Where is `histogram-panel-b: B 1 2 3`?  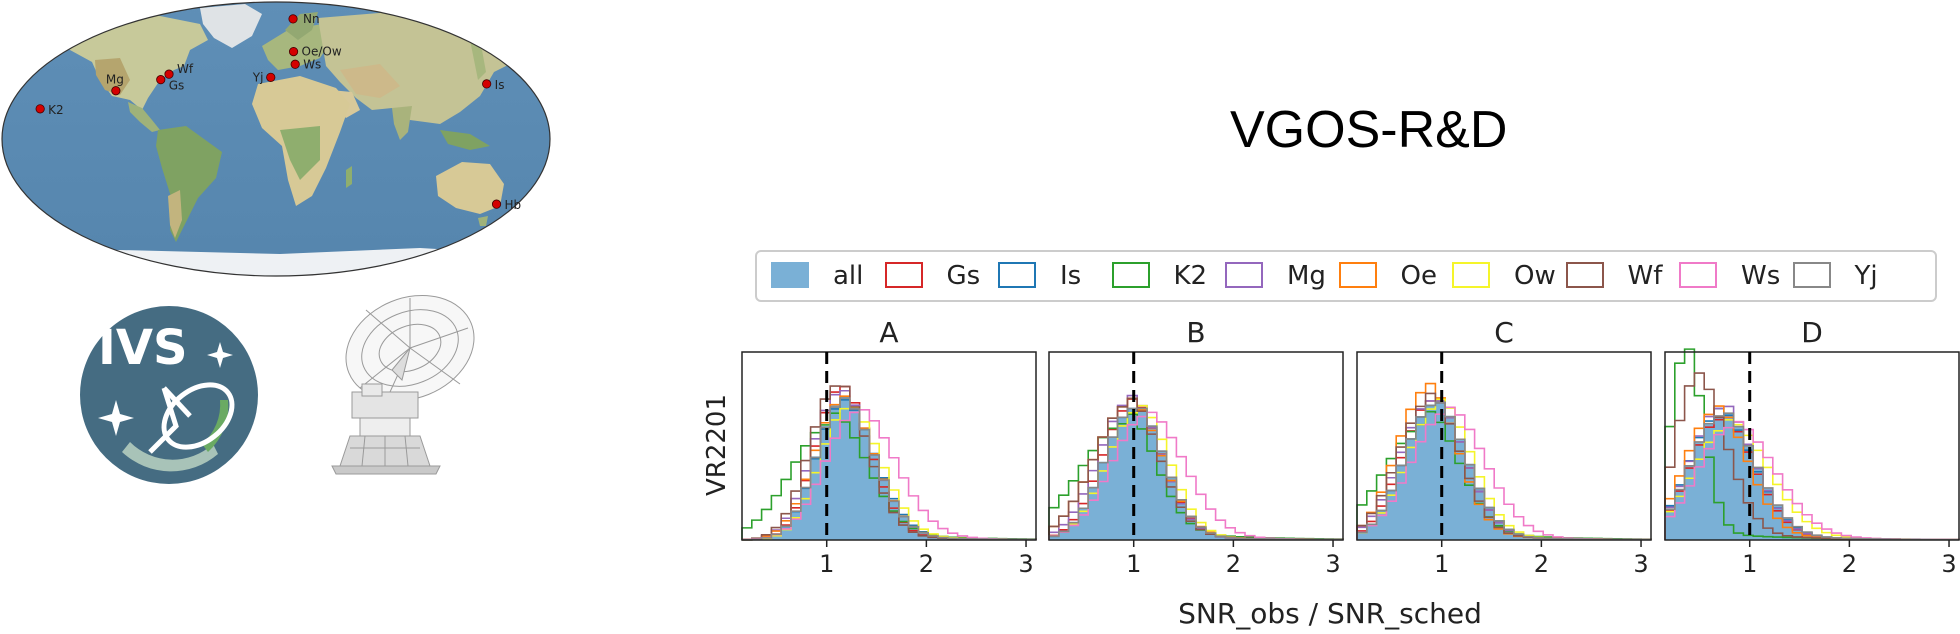
histogram-panel-b: B 1 2 3 is located at coordinates (1196, 447).